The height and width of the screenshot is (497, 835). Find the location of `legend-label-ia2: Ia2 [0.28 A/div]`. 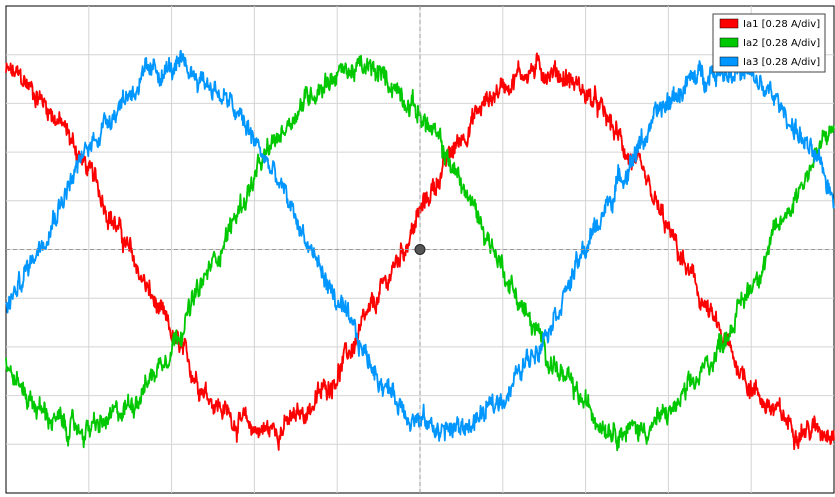

legend-label-ia2: Ia2 [0.28 A/div] is located at coordinates (781, 43).